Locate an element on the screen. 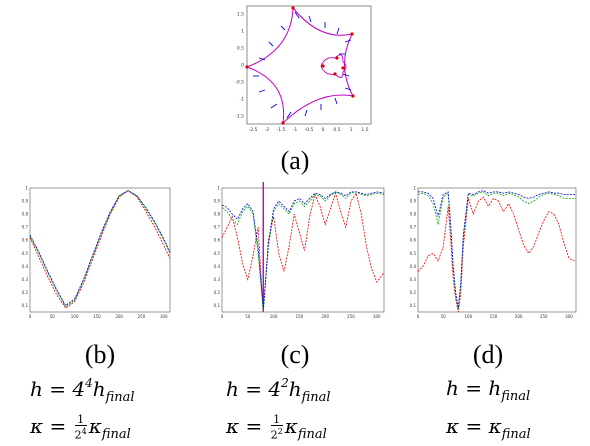  panel-a-x-tick-label: 1.5 is located at coordinates (364, 130).